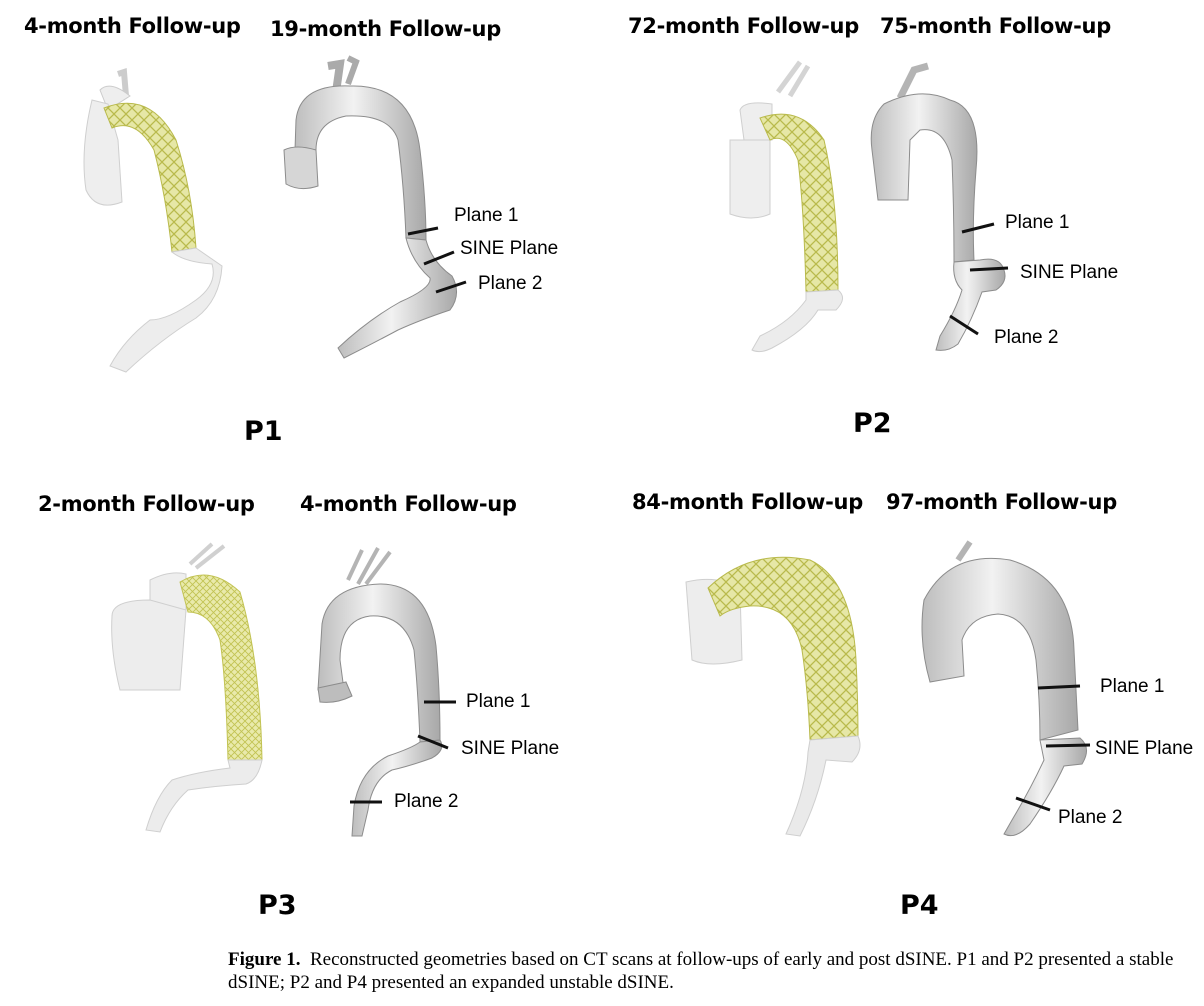 The image size is (1204, 1006). Describe the element at coordinates (370, 207) in the screenshot. I see `p1-right-model` at that location.